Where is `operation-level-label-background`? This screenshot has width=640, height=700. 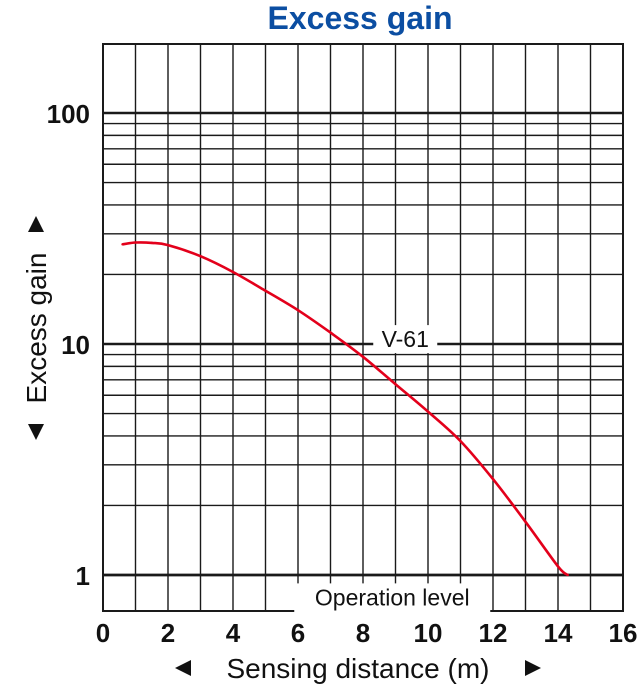
operation-level-label-background is located at coordinates (392, 598).